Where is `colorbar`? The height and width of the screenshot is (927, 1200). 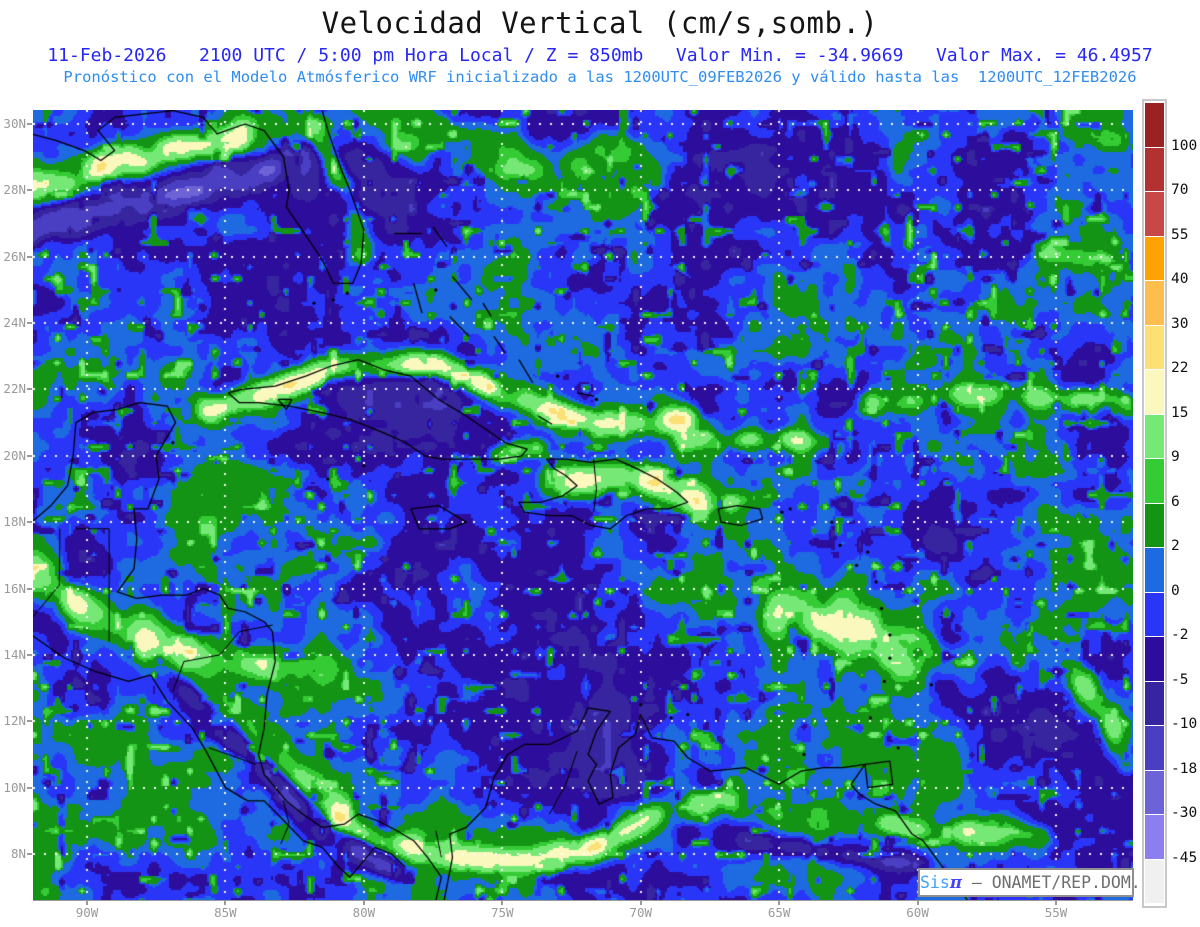 colorbar is located at coordinates (1154, 503).